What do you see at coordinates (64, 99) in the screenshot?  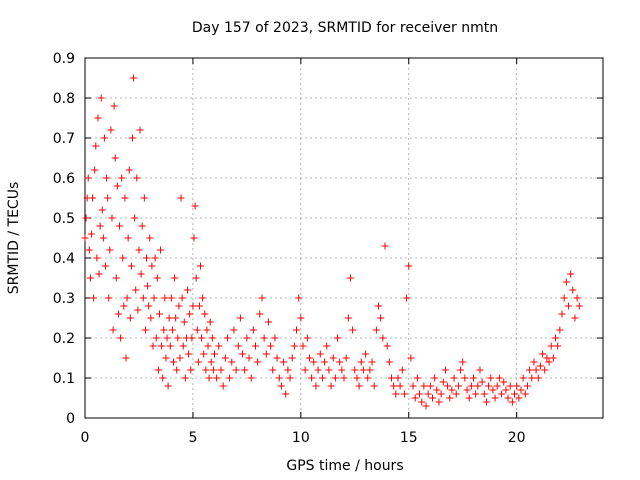 I see `y-tick-label: 0.8` at bounding box center [64, 99].